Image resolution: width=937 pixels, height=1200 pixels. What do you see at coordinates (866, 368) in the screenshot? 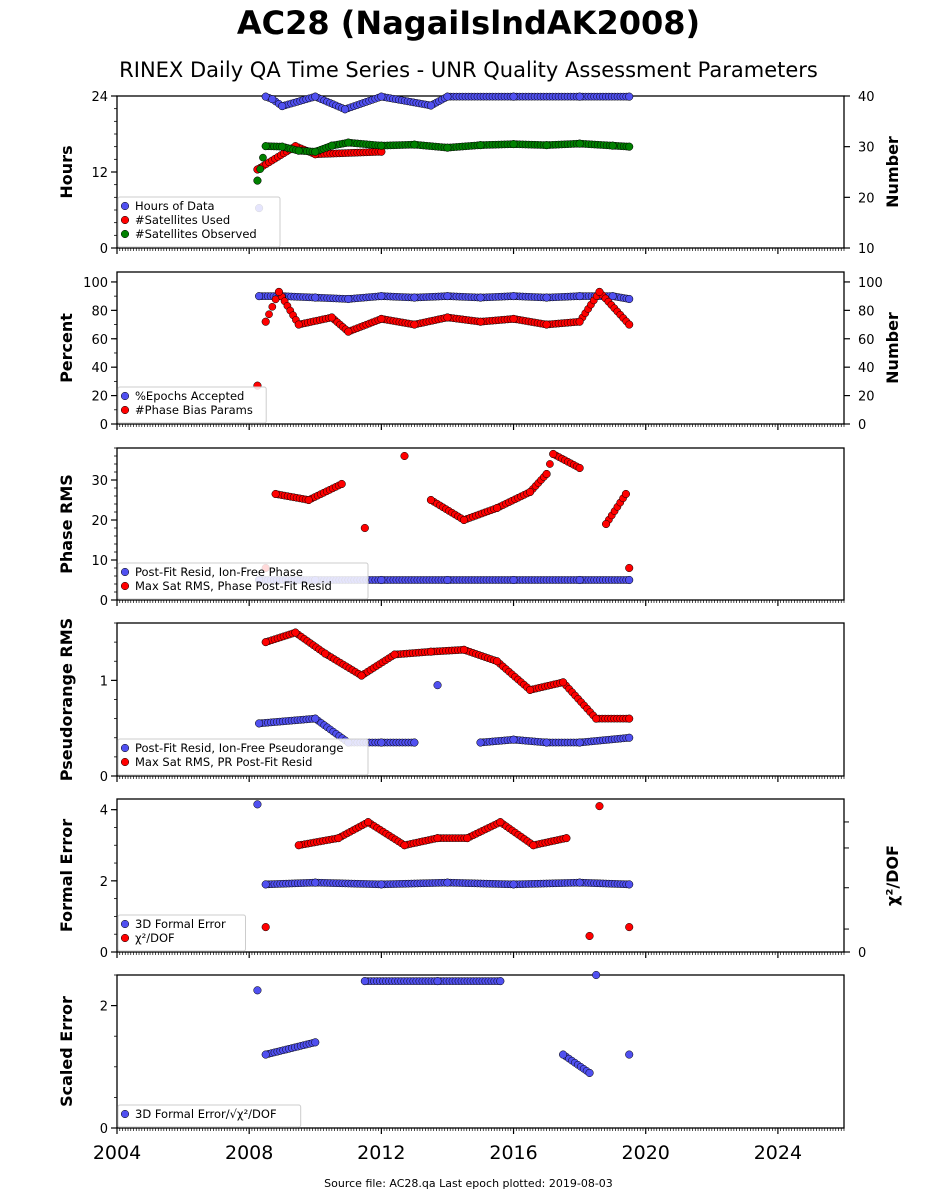
I see `y2-tick-label: 40` at bounding box center [866, 368].